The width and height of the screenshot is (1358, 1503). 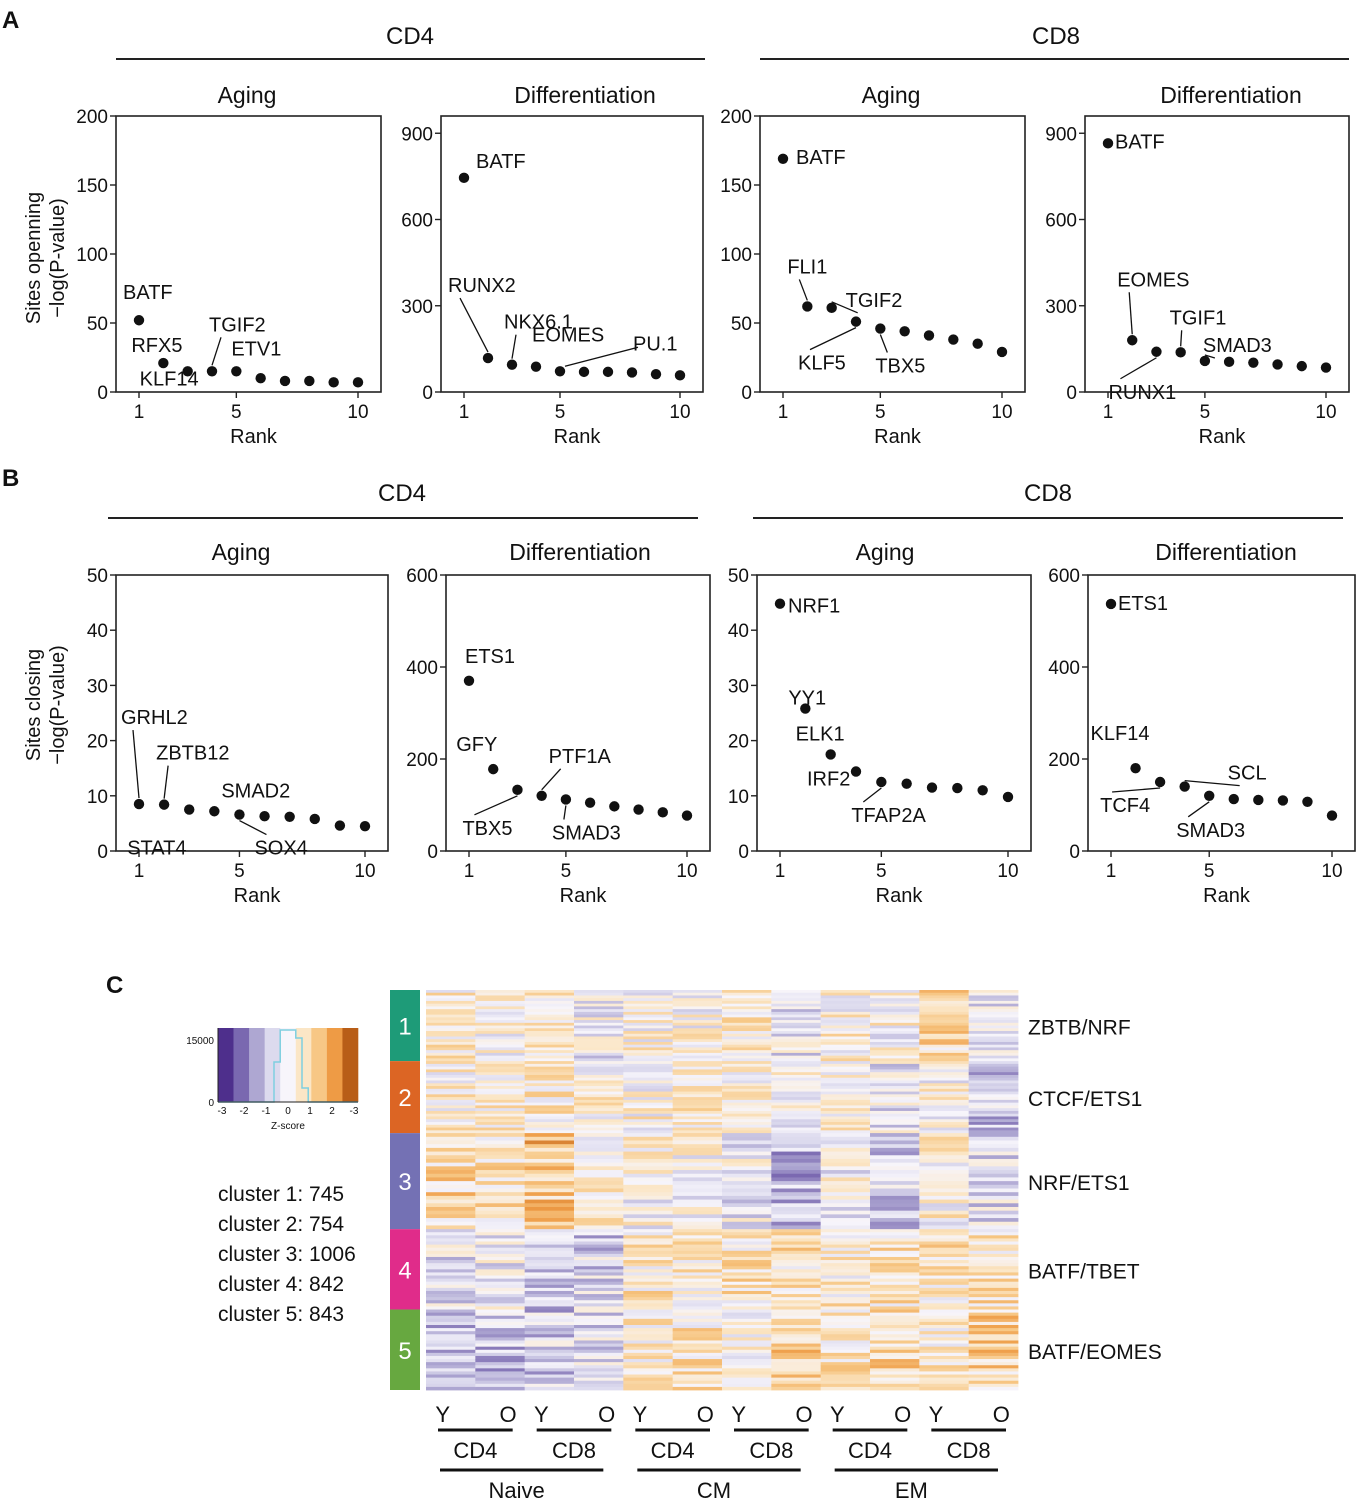 What do you see at coordinates (422, 668) in the screenshot?
I see `y-tick-label: 400` at bounding box center [422, 668].